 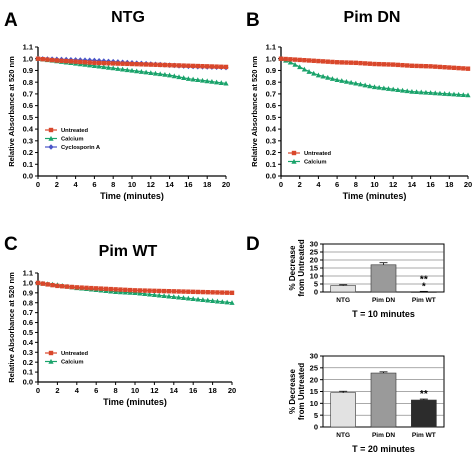 What do you see at coordinates (343, 300) in the screenshot?
I see `x-tick-label: NTG` at bounding box center [343, 300].